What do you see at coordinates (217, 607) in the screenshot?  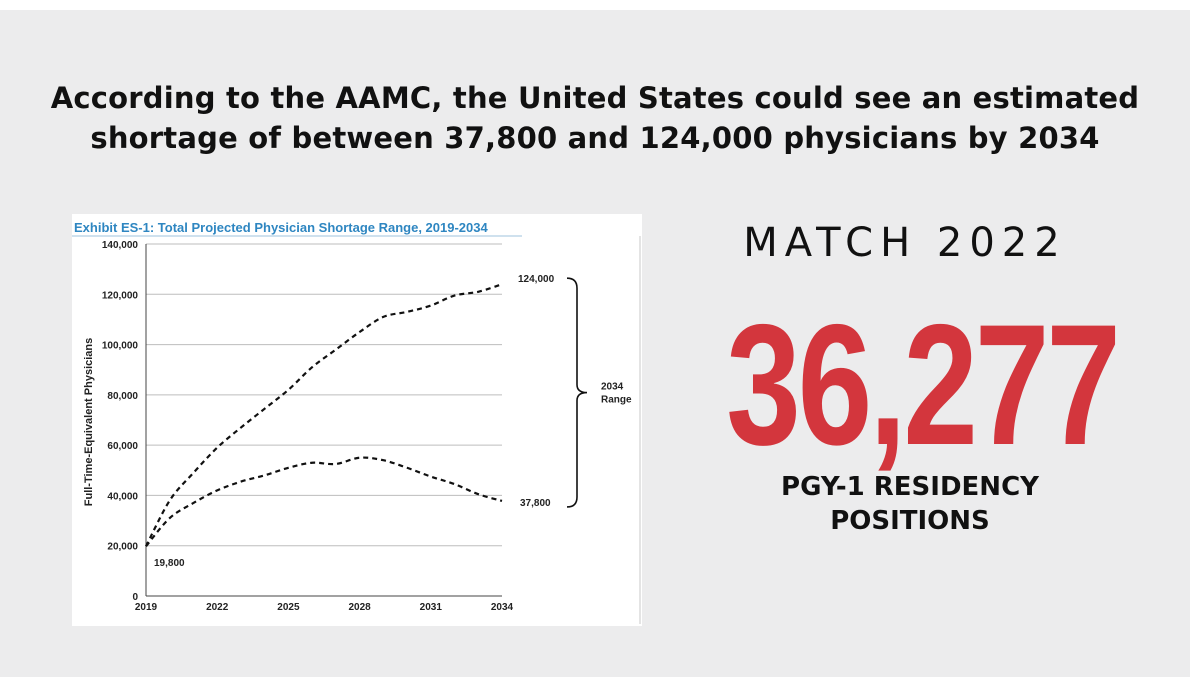 I see `x-tick-label: 2022` at bounding box center [217, 607].